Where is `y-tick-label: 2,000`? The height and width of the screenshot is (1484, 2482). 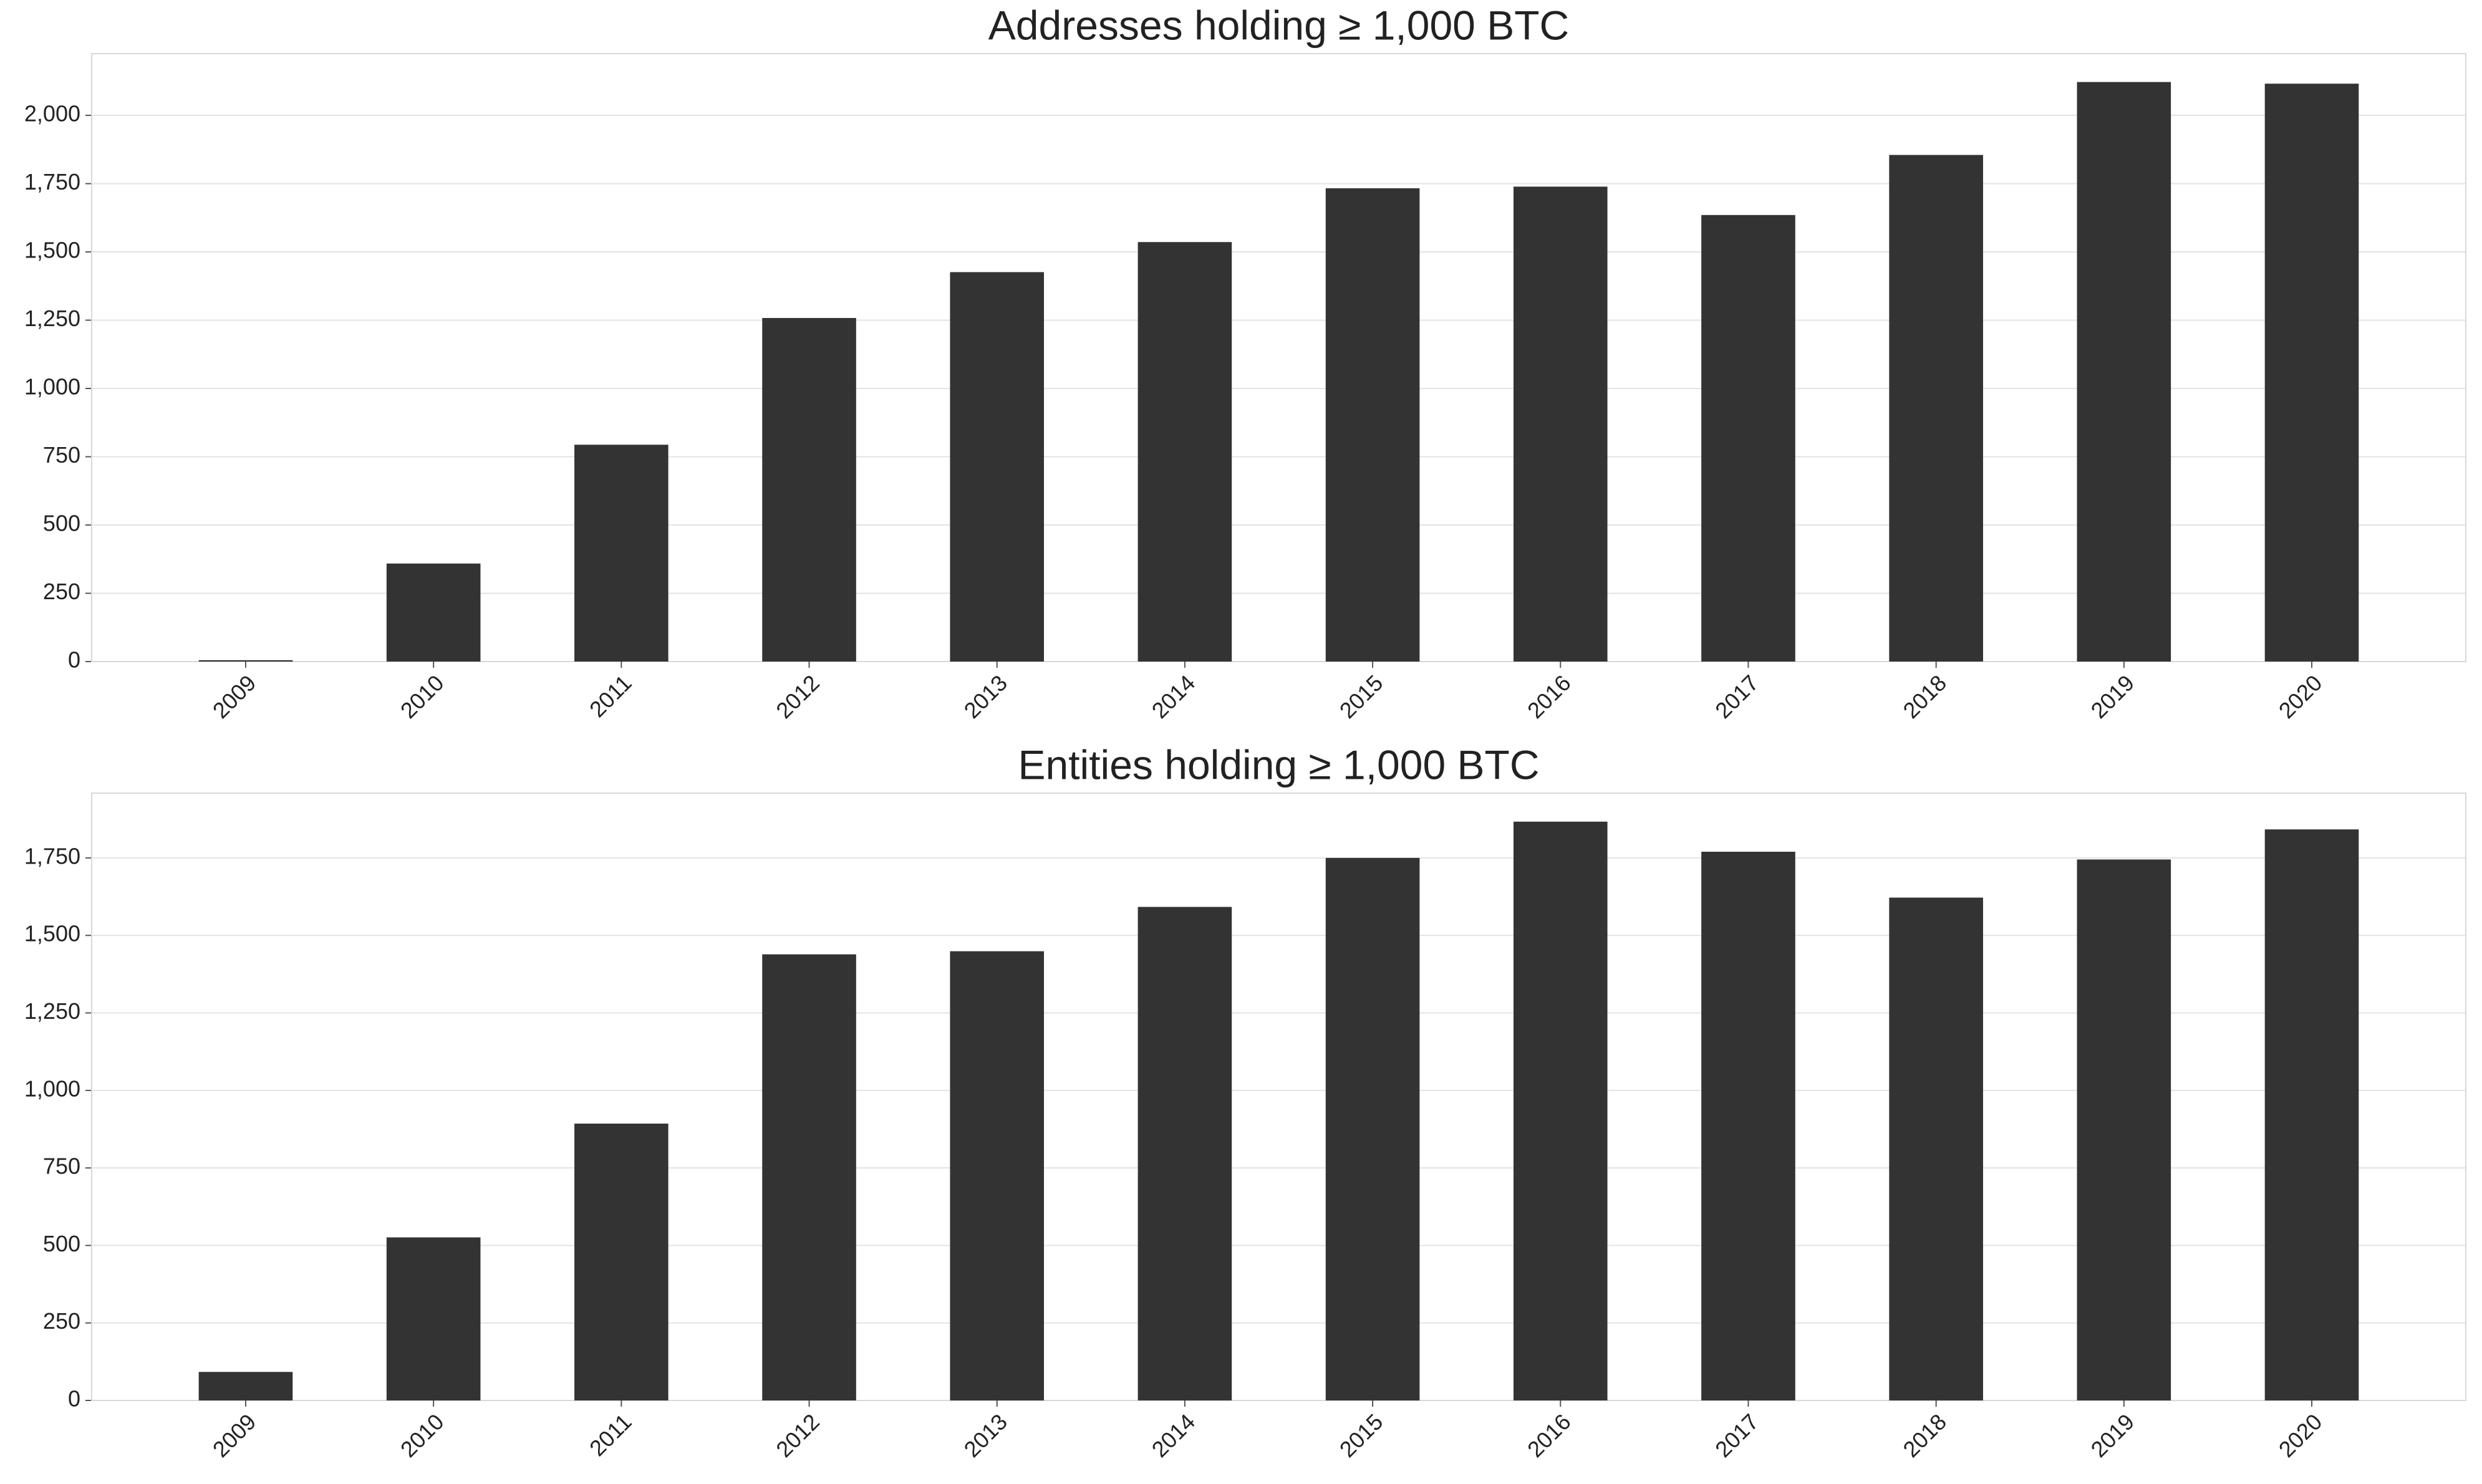 y-tick-label: 2,000 is located at coordinates (52, 114).